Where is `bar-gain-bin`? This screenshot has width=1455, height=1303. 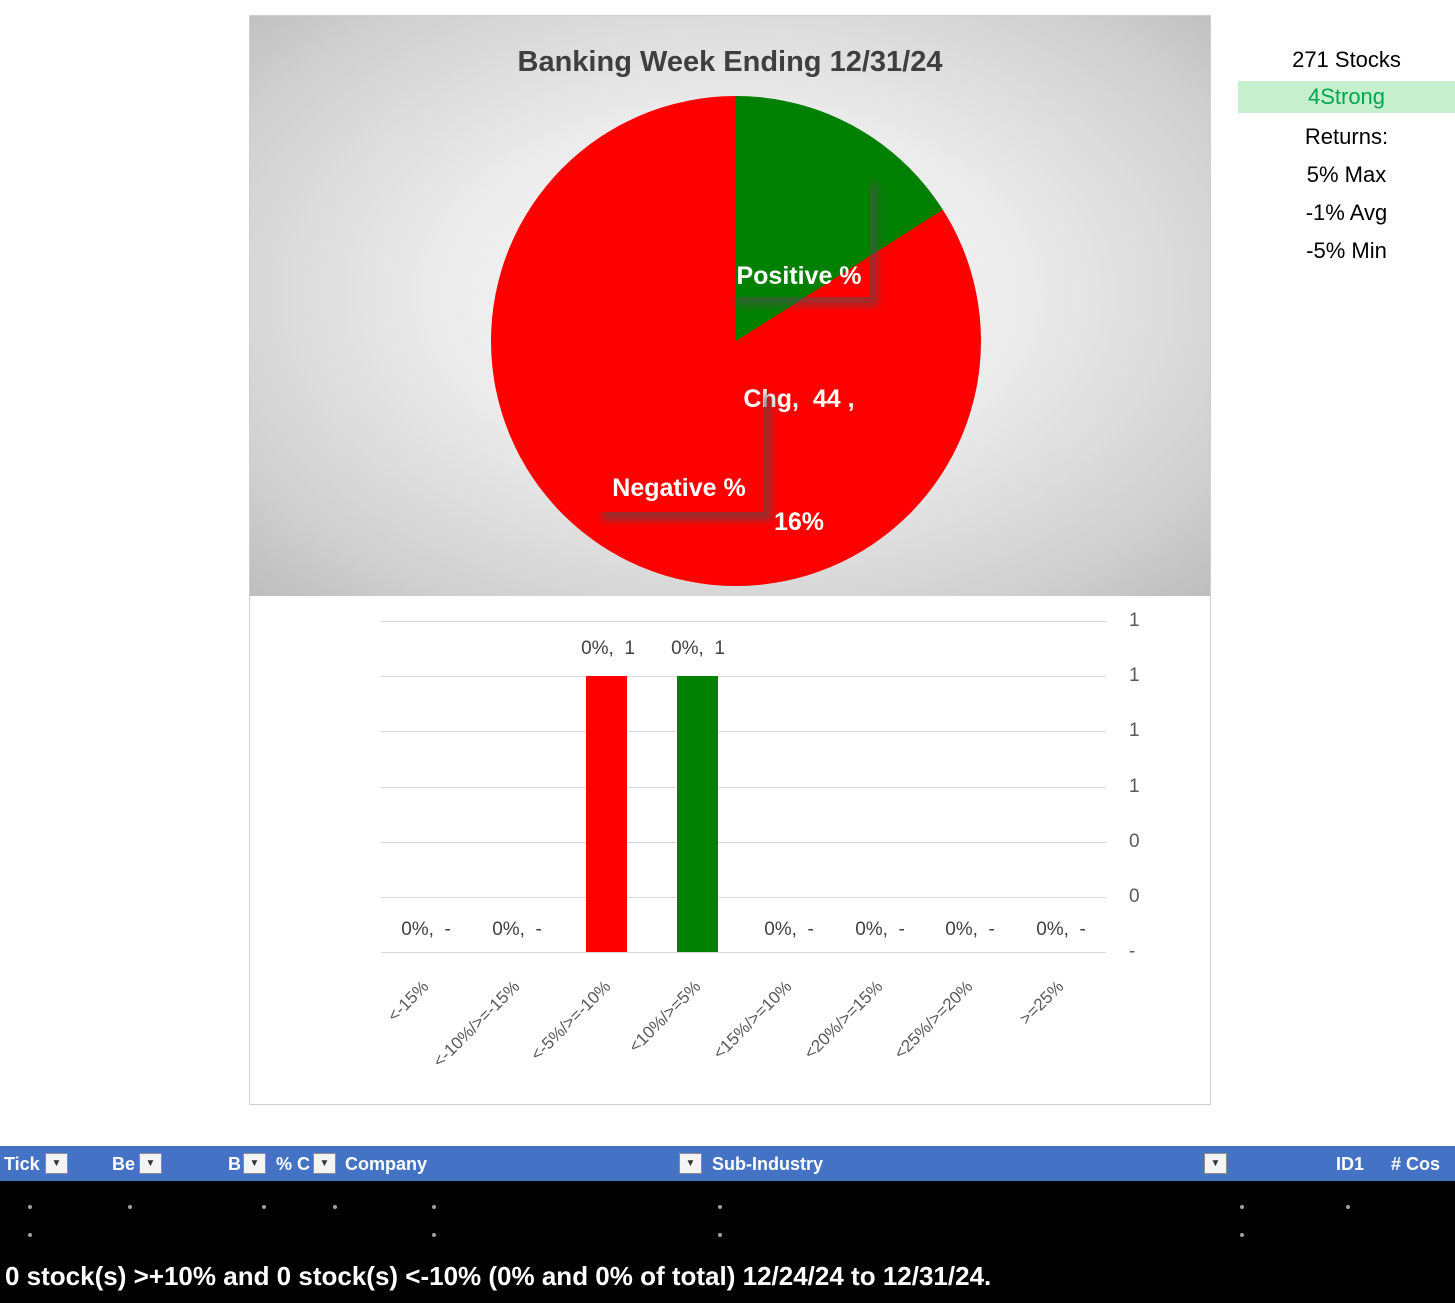 bar-gain-bin is located at coordinates (697, 814).